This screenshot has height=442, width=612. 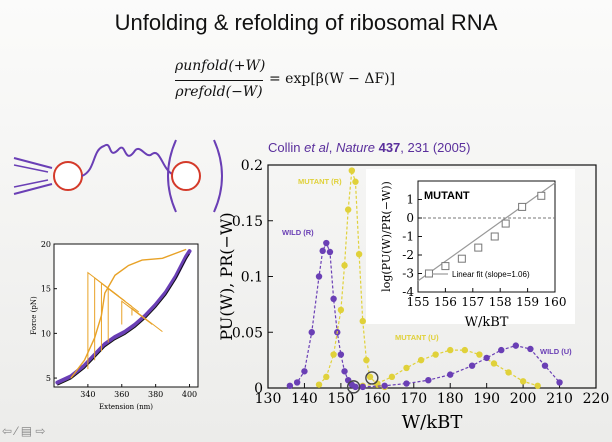 I want to click on y-axis-label: Force (pN), so click(x=34, y=315).